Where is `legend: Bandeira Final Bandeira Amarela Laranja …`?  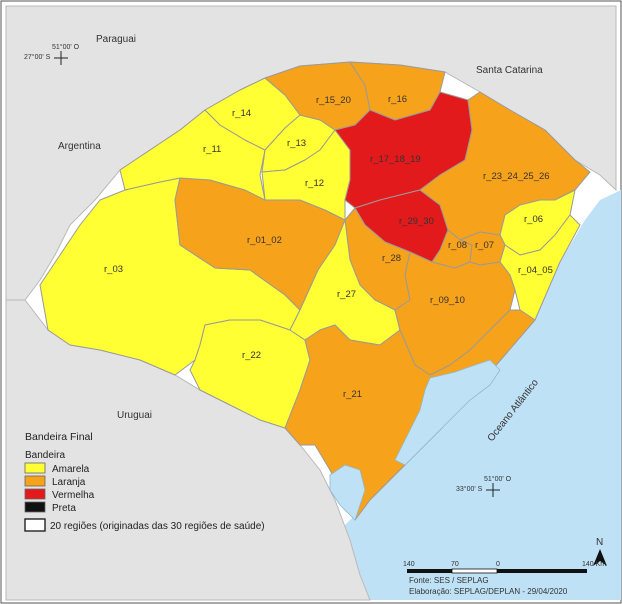 legend: Bandeira Final Bandeira Amarela Laranja … is located at coordinates (144, 481).